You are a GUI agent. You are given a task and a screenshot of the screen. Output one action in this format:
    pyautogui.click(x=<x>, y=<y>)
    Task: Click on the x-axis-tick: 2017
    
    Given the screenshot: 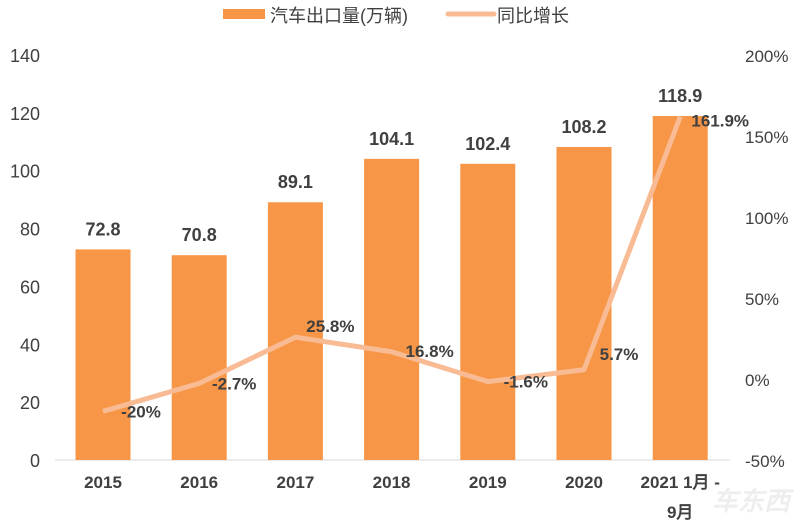 What is the action you would take?
    pyautogui.click(x=295, y=482)
    